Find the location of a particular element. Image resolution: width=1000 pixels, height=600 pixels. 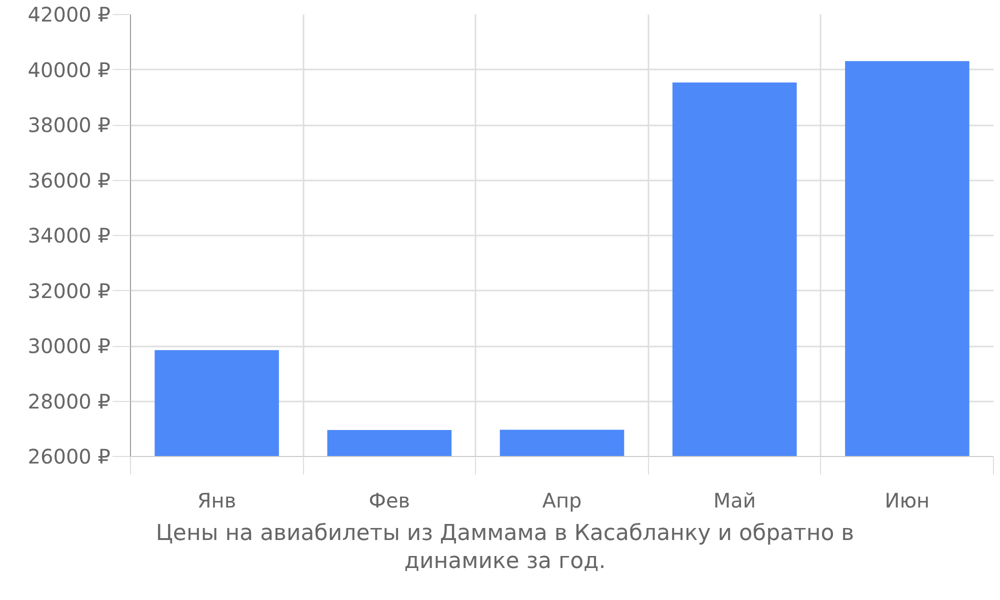

y-tick-label: 34000 ₽ is located at coordinates (69, 236).